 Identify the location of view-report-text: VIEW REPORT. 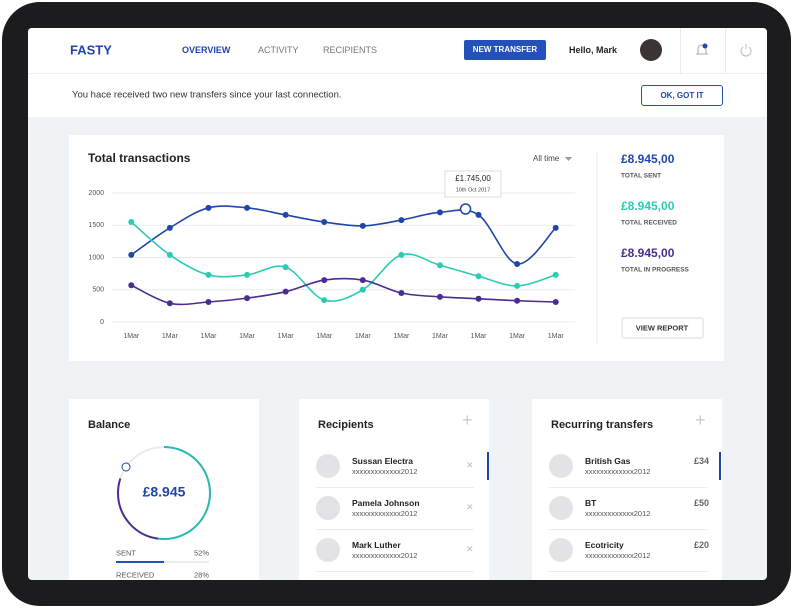
(662, 327).